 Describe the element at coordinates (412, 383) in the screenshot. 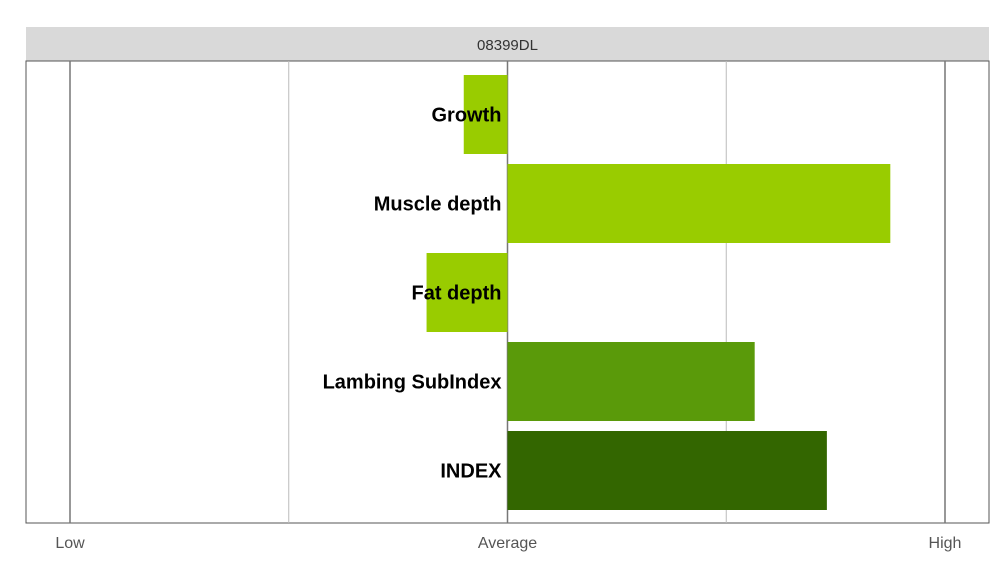

I see `category-label-3: Lambing SubIndex` at that location.